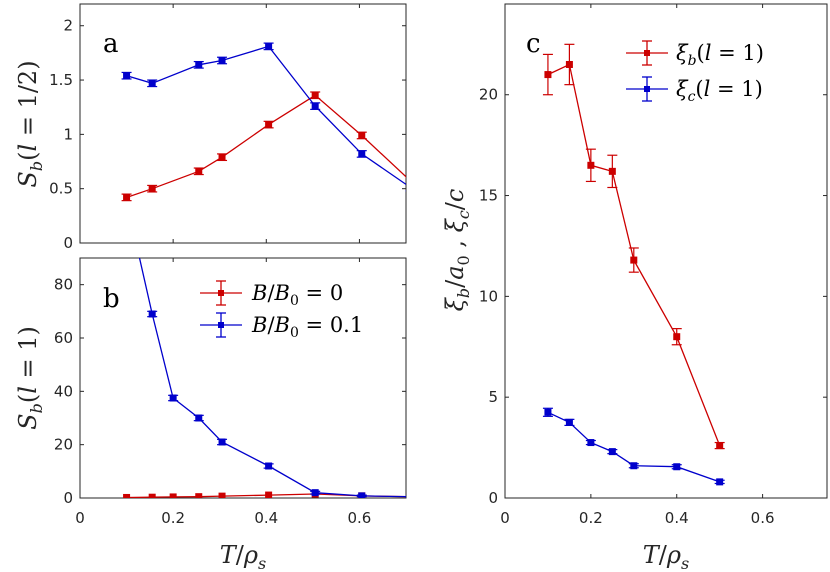 Image resolution: width=830 pixels, height=572 pixels. I want to click on panel-b-xlabel: T/ρs, so click(243, 556).